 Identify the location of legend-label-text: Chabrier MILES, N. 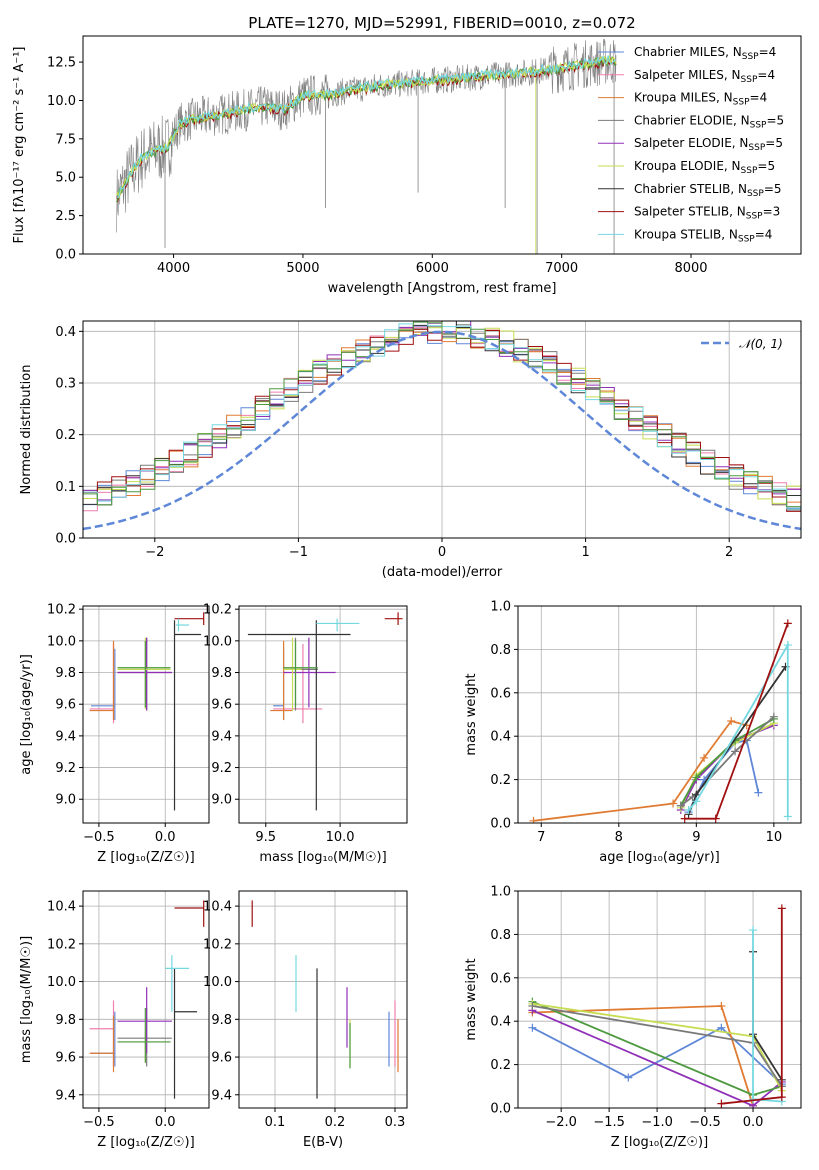
(688, 52).